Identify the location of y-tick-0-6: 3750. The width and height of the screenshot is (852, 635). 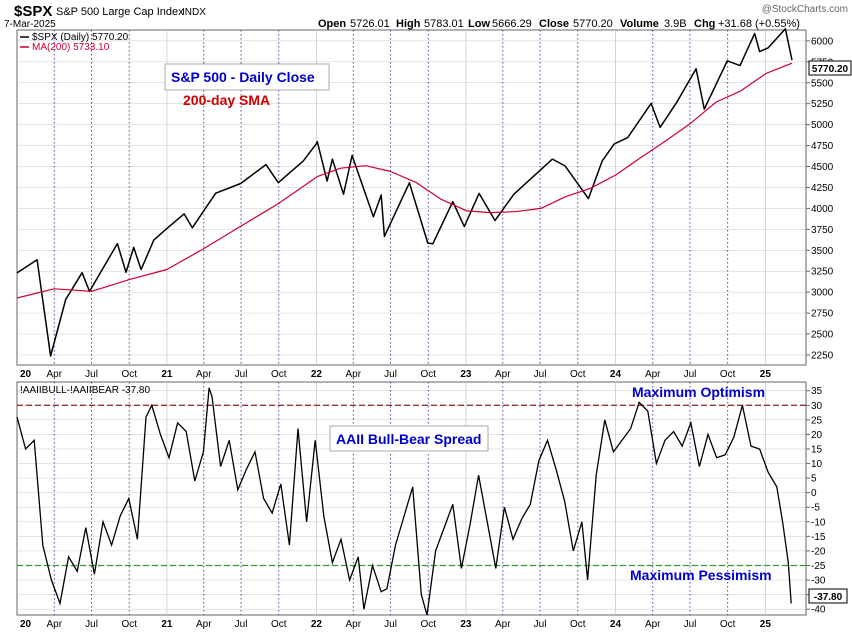
(822, 230).